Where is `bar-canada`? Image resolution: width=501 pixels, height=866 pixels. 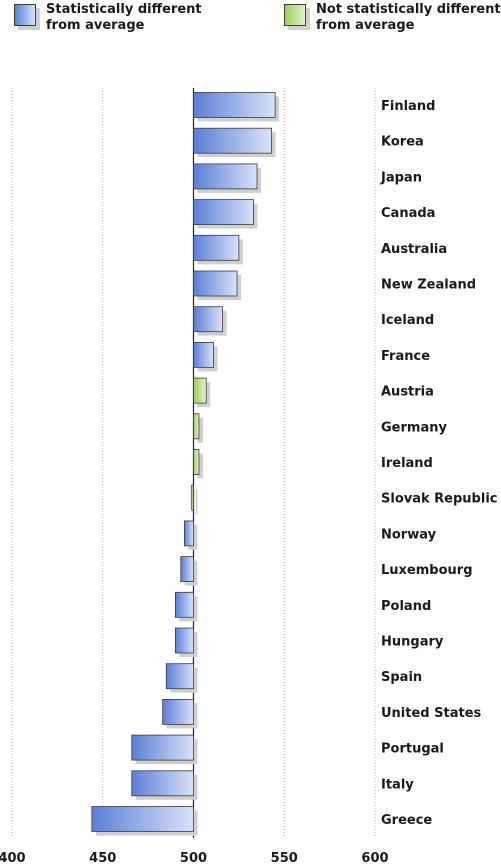
bar-canada is located at coordinates (224, 212).